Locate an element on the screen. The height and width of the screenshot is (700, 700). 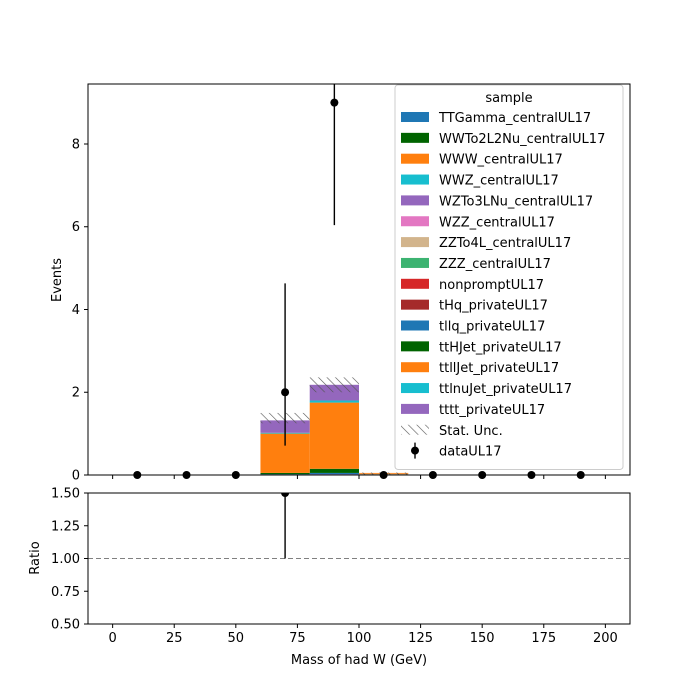
main-ytick-label-0: 0 is located at coordinates (76, 476).